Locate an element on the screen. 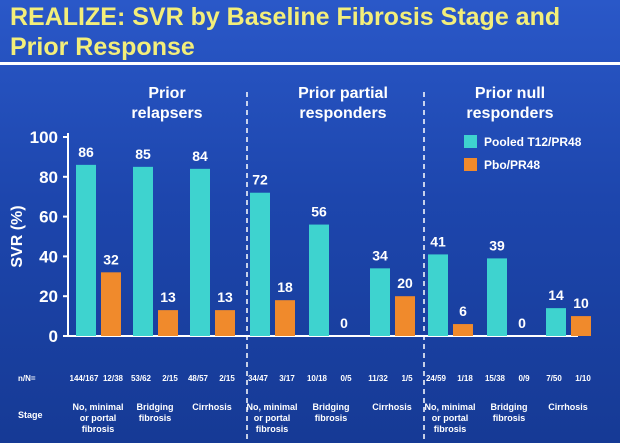  nn-pbo-value: 1/18 is located at coordinates (465, 378).